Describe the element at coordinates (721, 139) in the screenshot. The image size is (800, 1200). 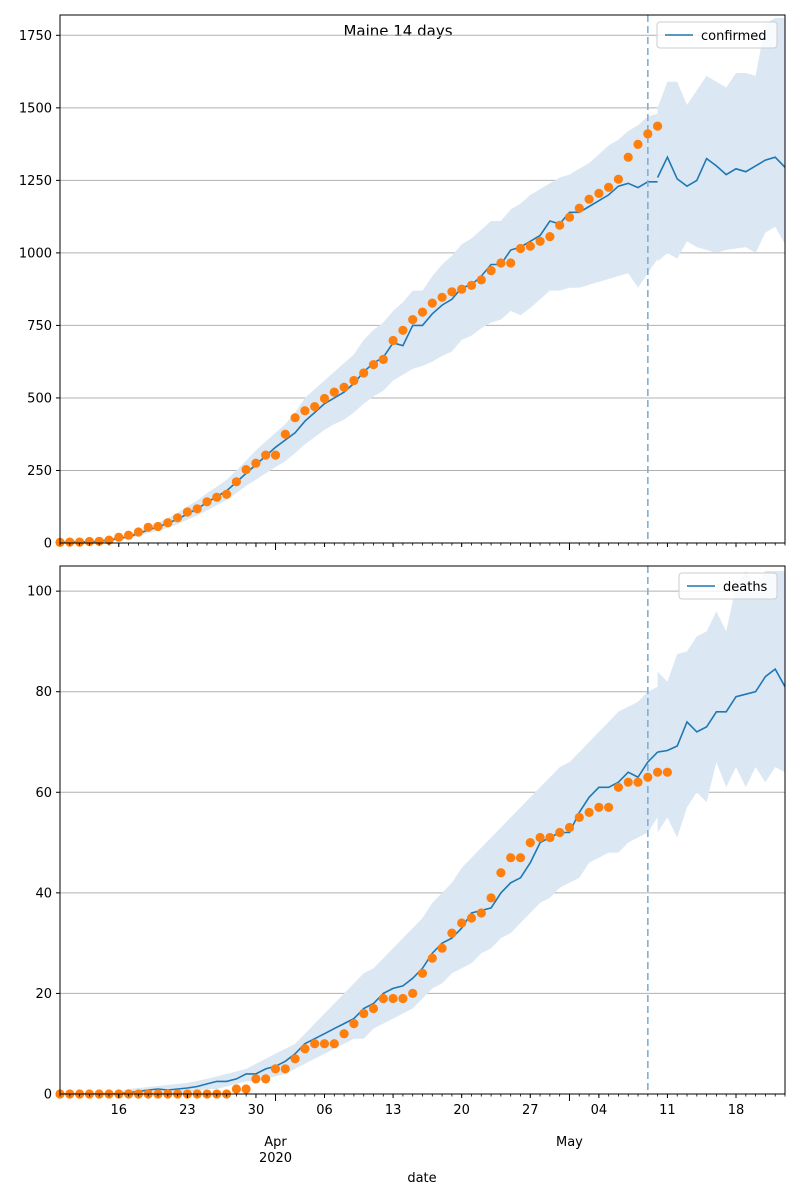
I see `confirmed-forecast-band` at that location.